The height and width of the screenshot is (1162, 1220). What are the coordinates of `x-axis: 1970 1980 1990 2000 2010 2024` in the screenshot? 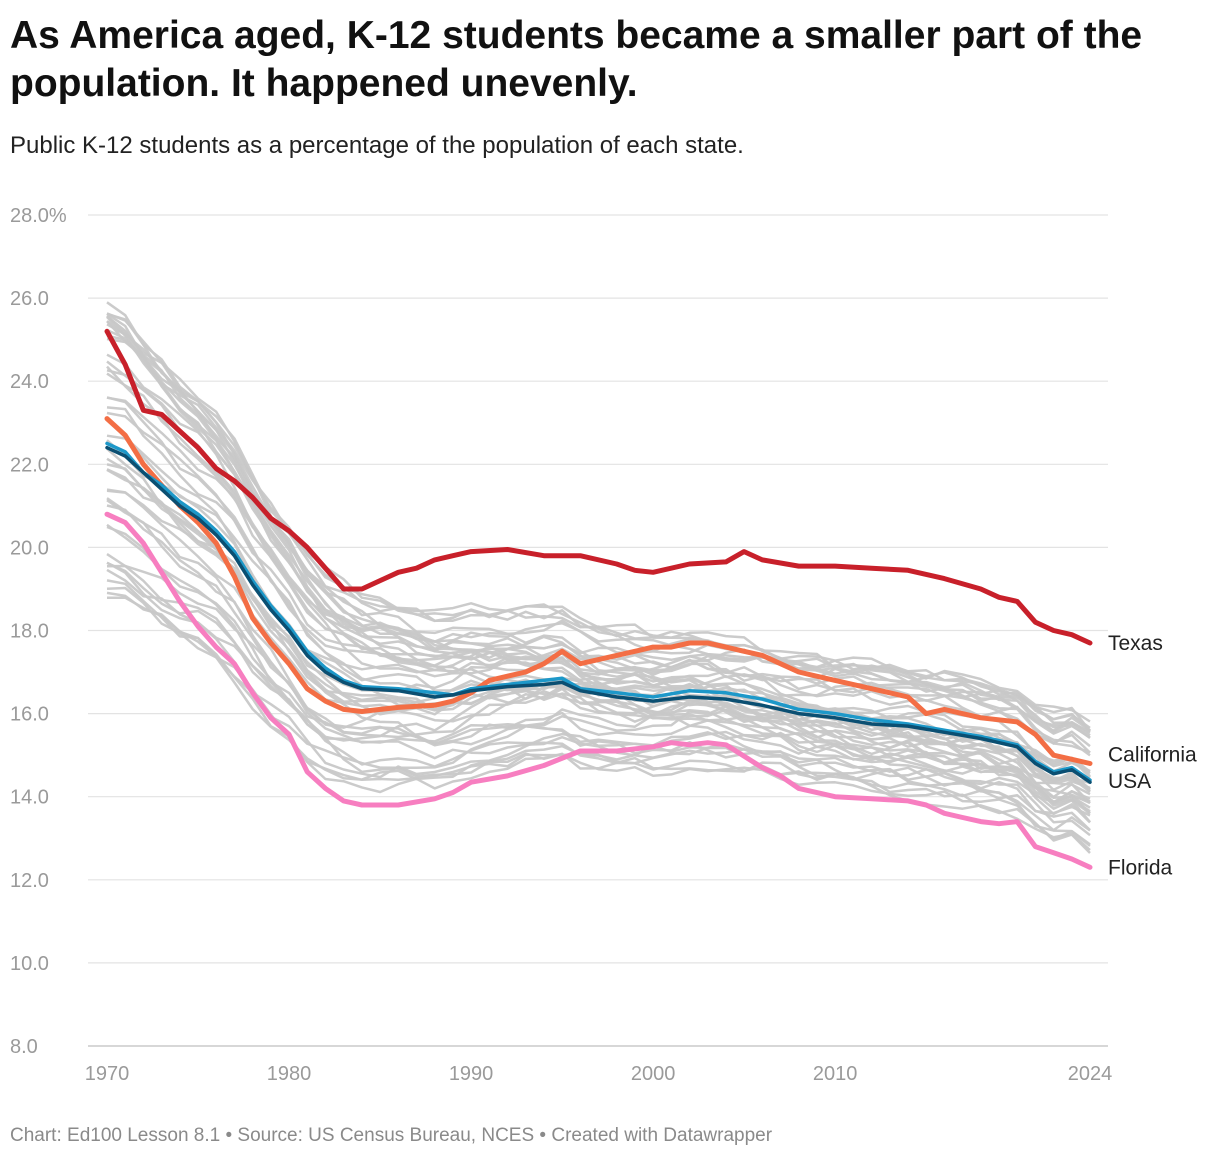 It's located at (599, 1074).